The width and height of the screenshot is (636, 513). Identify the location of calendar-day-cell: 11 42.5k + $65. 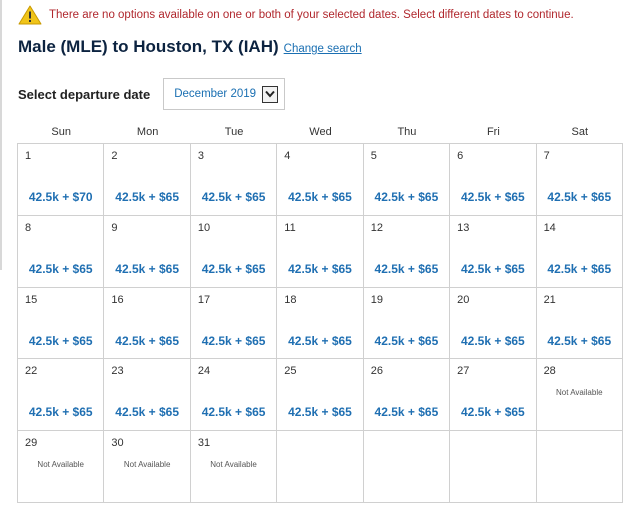
(320, 251).